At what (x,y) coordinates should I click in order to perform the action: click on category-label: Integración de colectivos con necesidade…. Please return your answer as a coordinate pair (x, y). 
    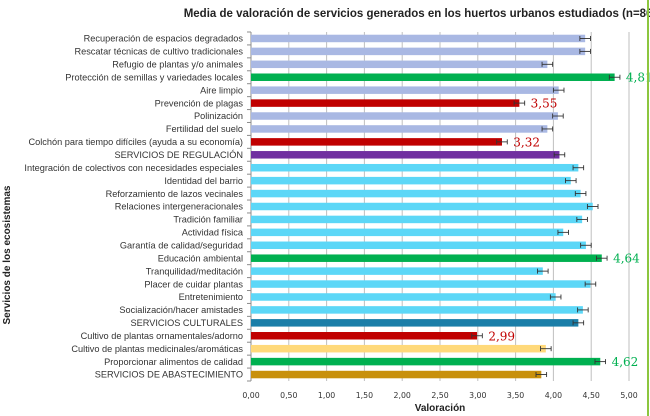
    Looking at the image, I should click on (133, 168).